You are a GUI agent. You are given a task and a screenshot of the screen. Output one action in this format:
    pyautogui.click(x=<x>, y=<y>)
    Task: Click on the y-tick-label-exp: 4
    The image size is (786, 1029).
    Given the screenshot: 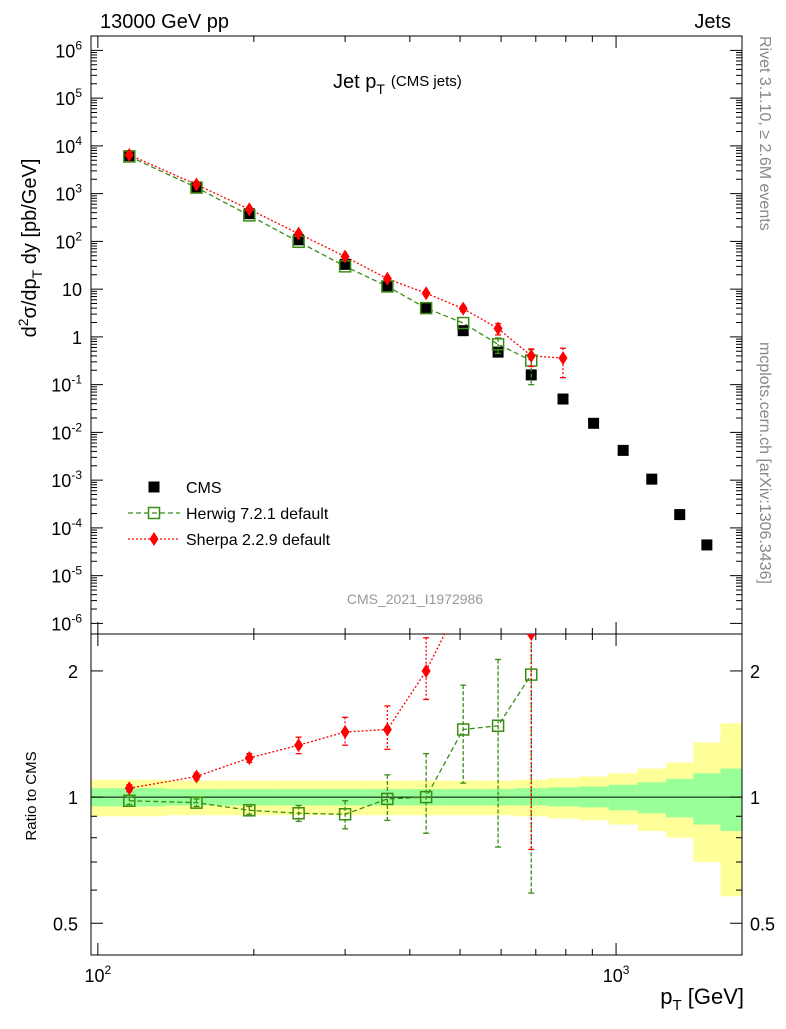 What is the action you would take?
    pyautogui.click(x=78, y=141)
    